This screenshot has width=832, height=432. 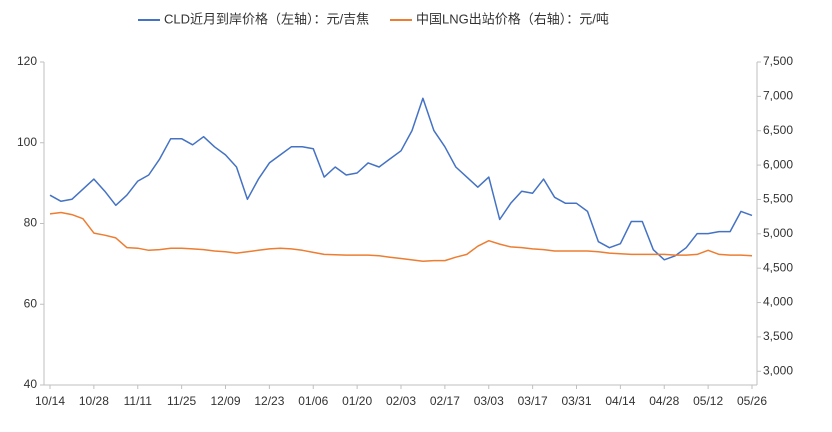 What do you see at coordinates (445, 401) in the screenshot?
I see `x-tick-label: 02/17` at bounding box center [445, 401].